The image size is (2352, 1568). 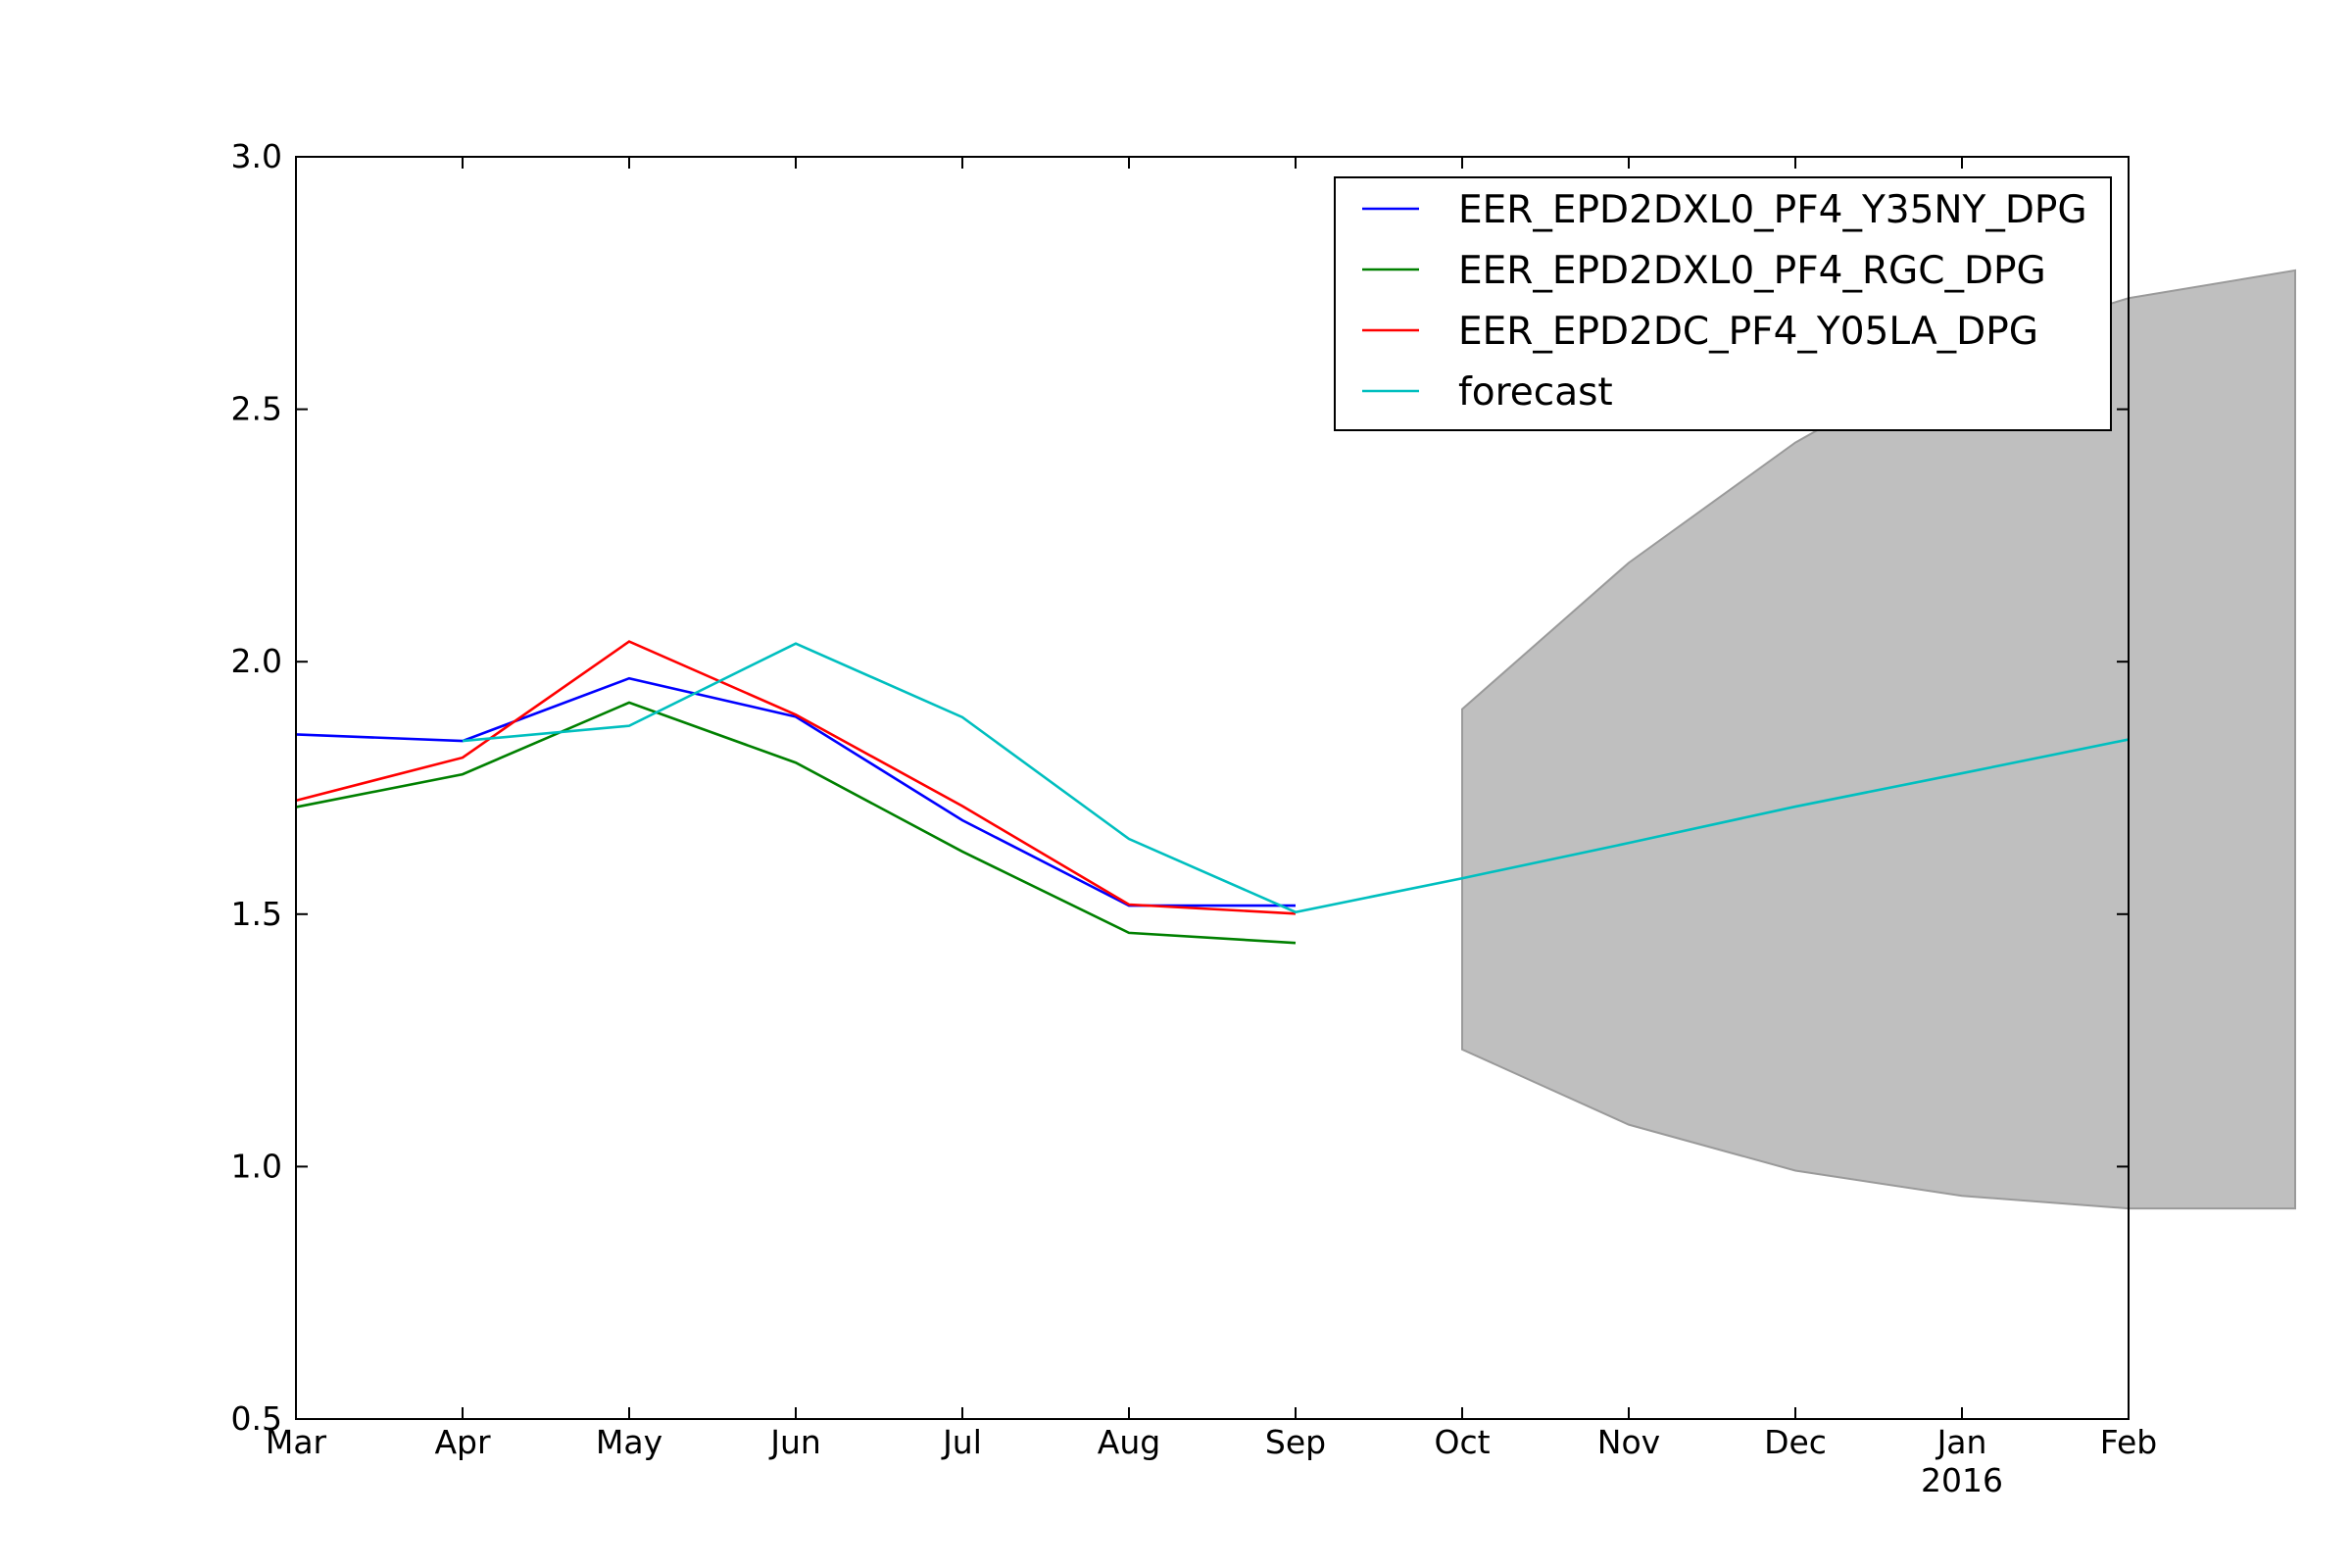 What do you see at coordinates (256, 661) in the screenshot?
I see `y-tick-label: 2.0` at bounding box center [256, 661].